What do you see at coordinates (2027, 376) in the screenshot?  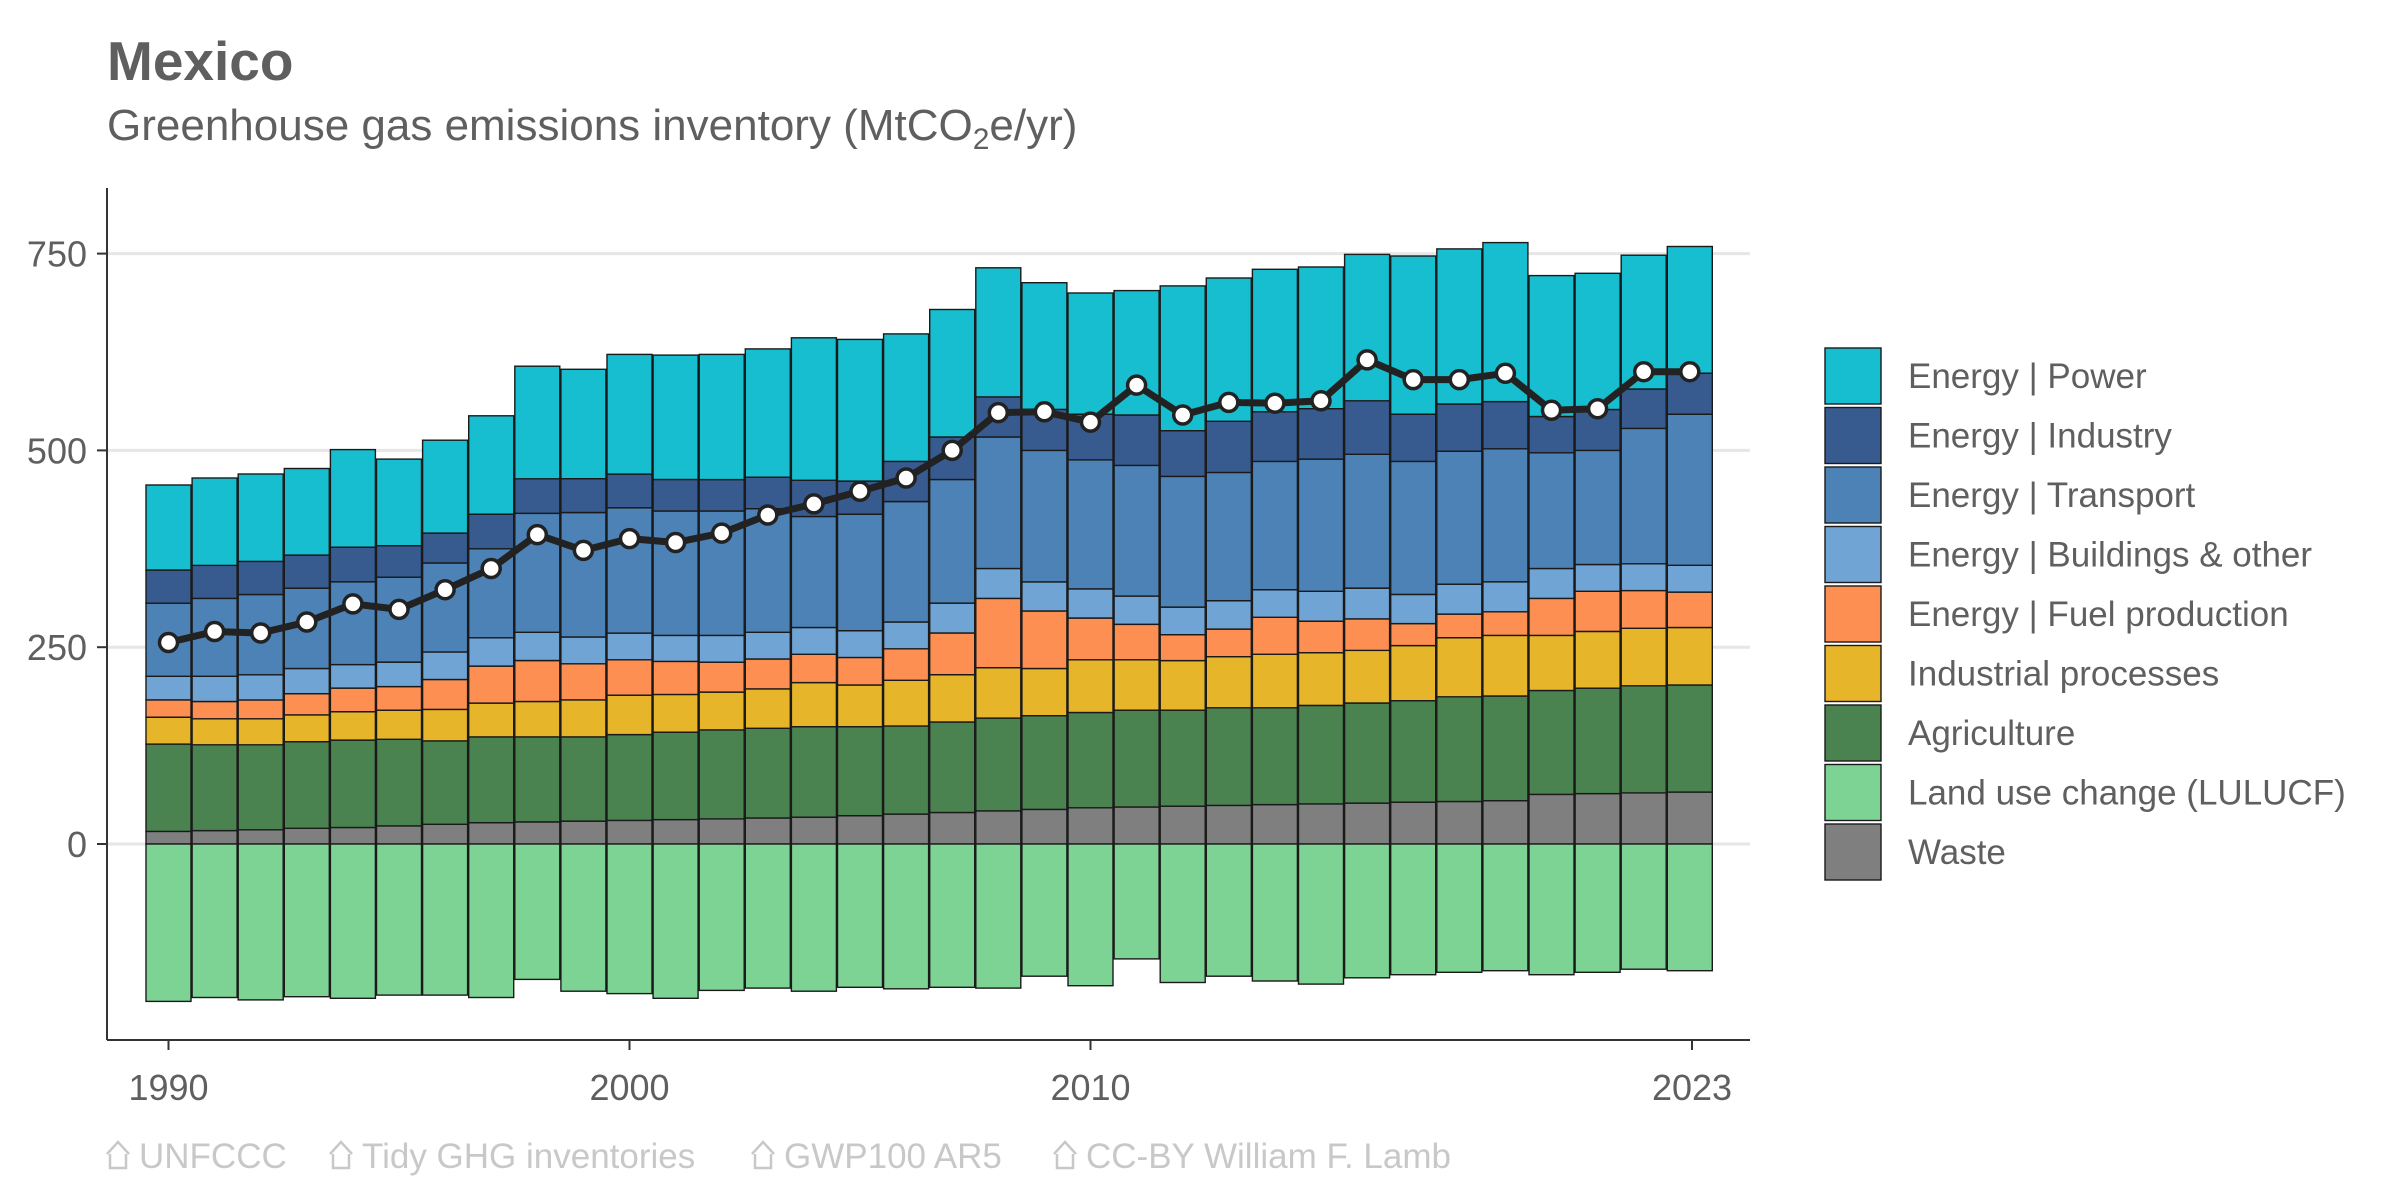 I see `legend-label: Energy | Power` at bounding box center [2027, 376].